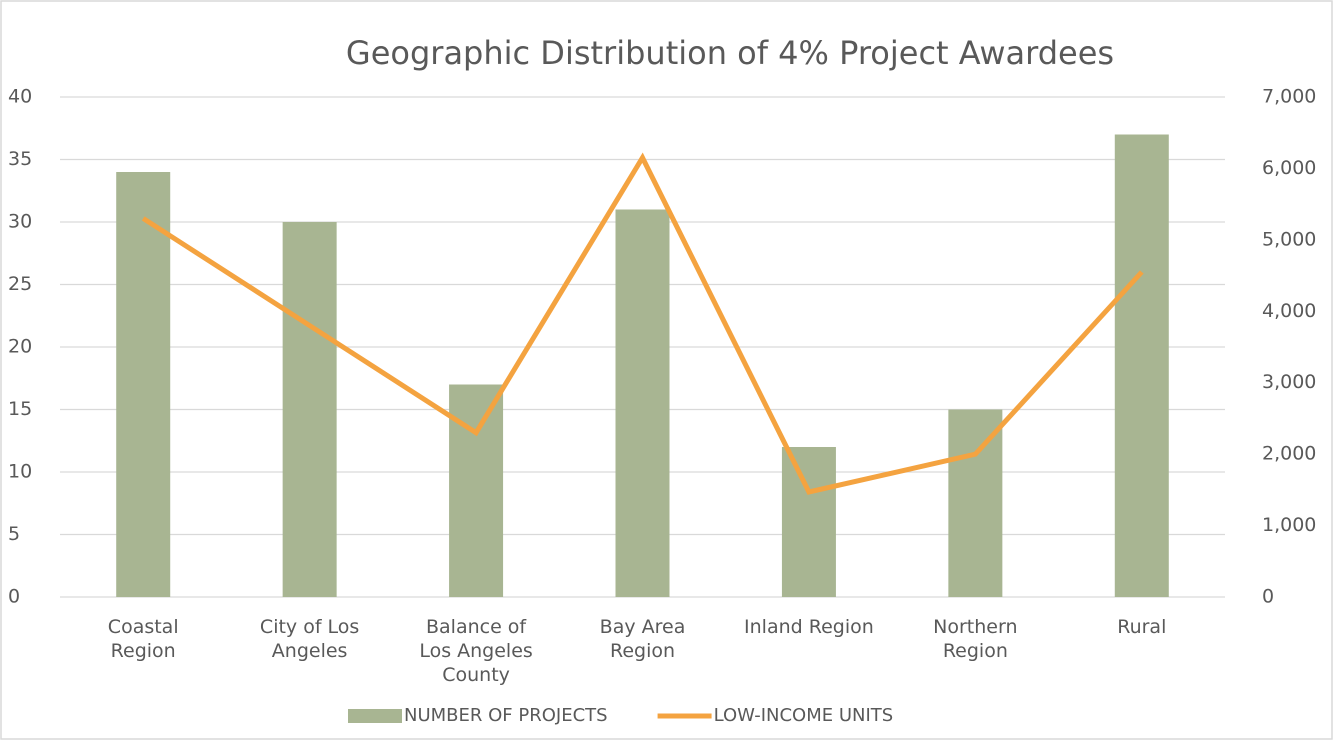  What do you see at coordinates (506, 715) in the screenshot?
I see `legend-label: NUMBER OF PROJECTS` at bounding box center [506, 715].